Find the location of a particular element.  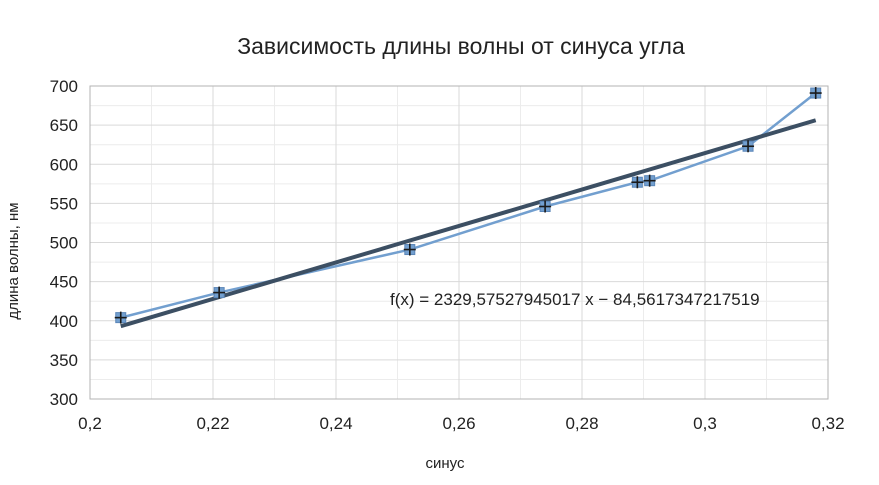

y-tick-label: 450 is located at coordinates (64, 282).